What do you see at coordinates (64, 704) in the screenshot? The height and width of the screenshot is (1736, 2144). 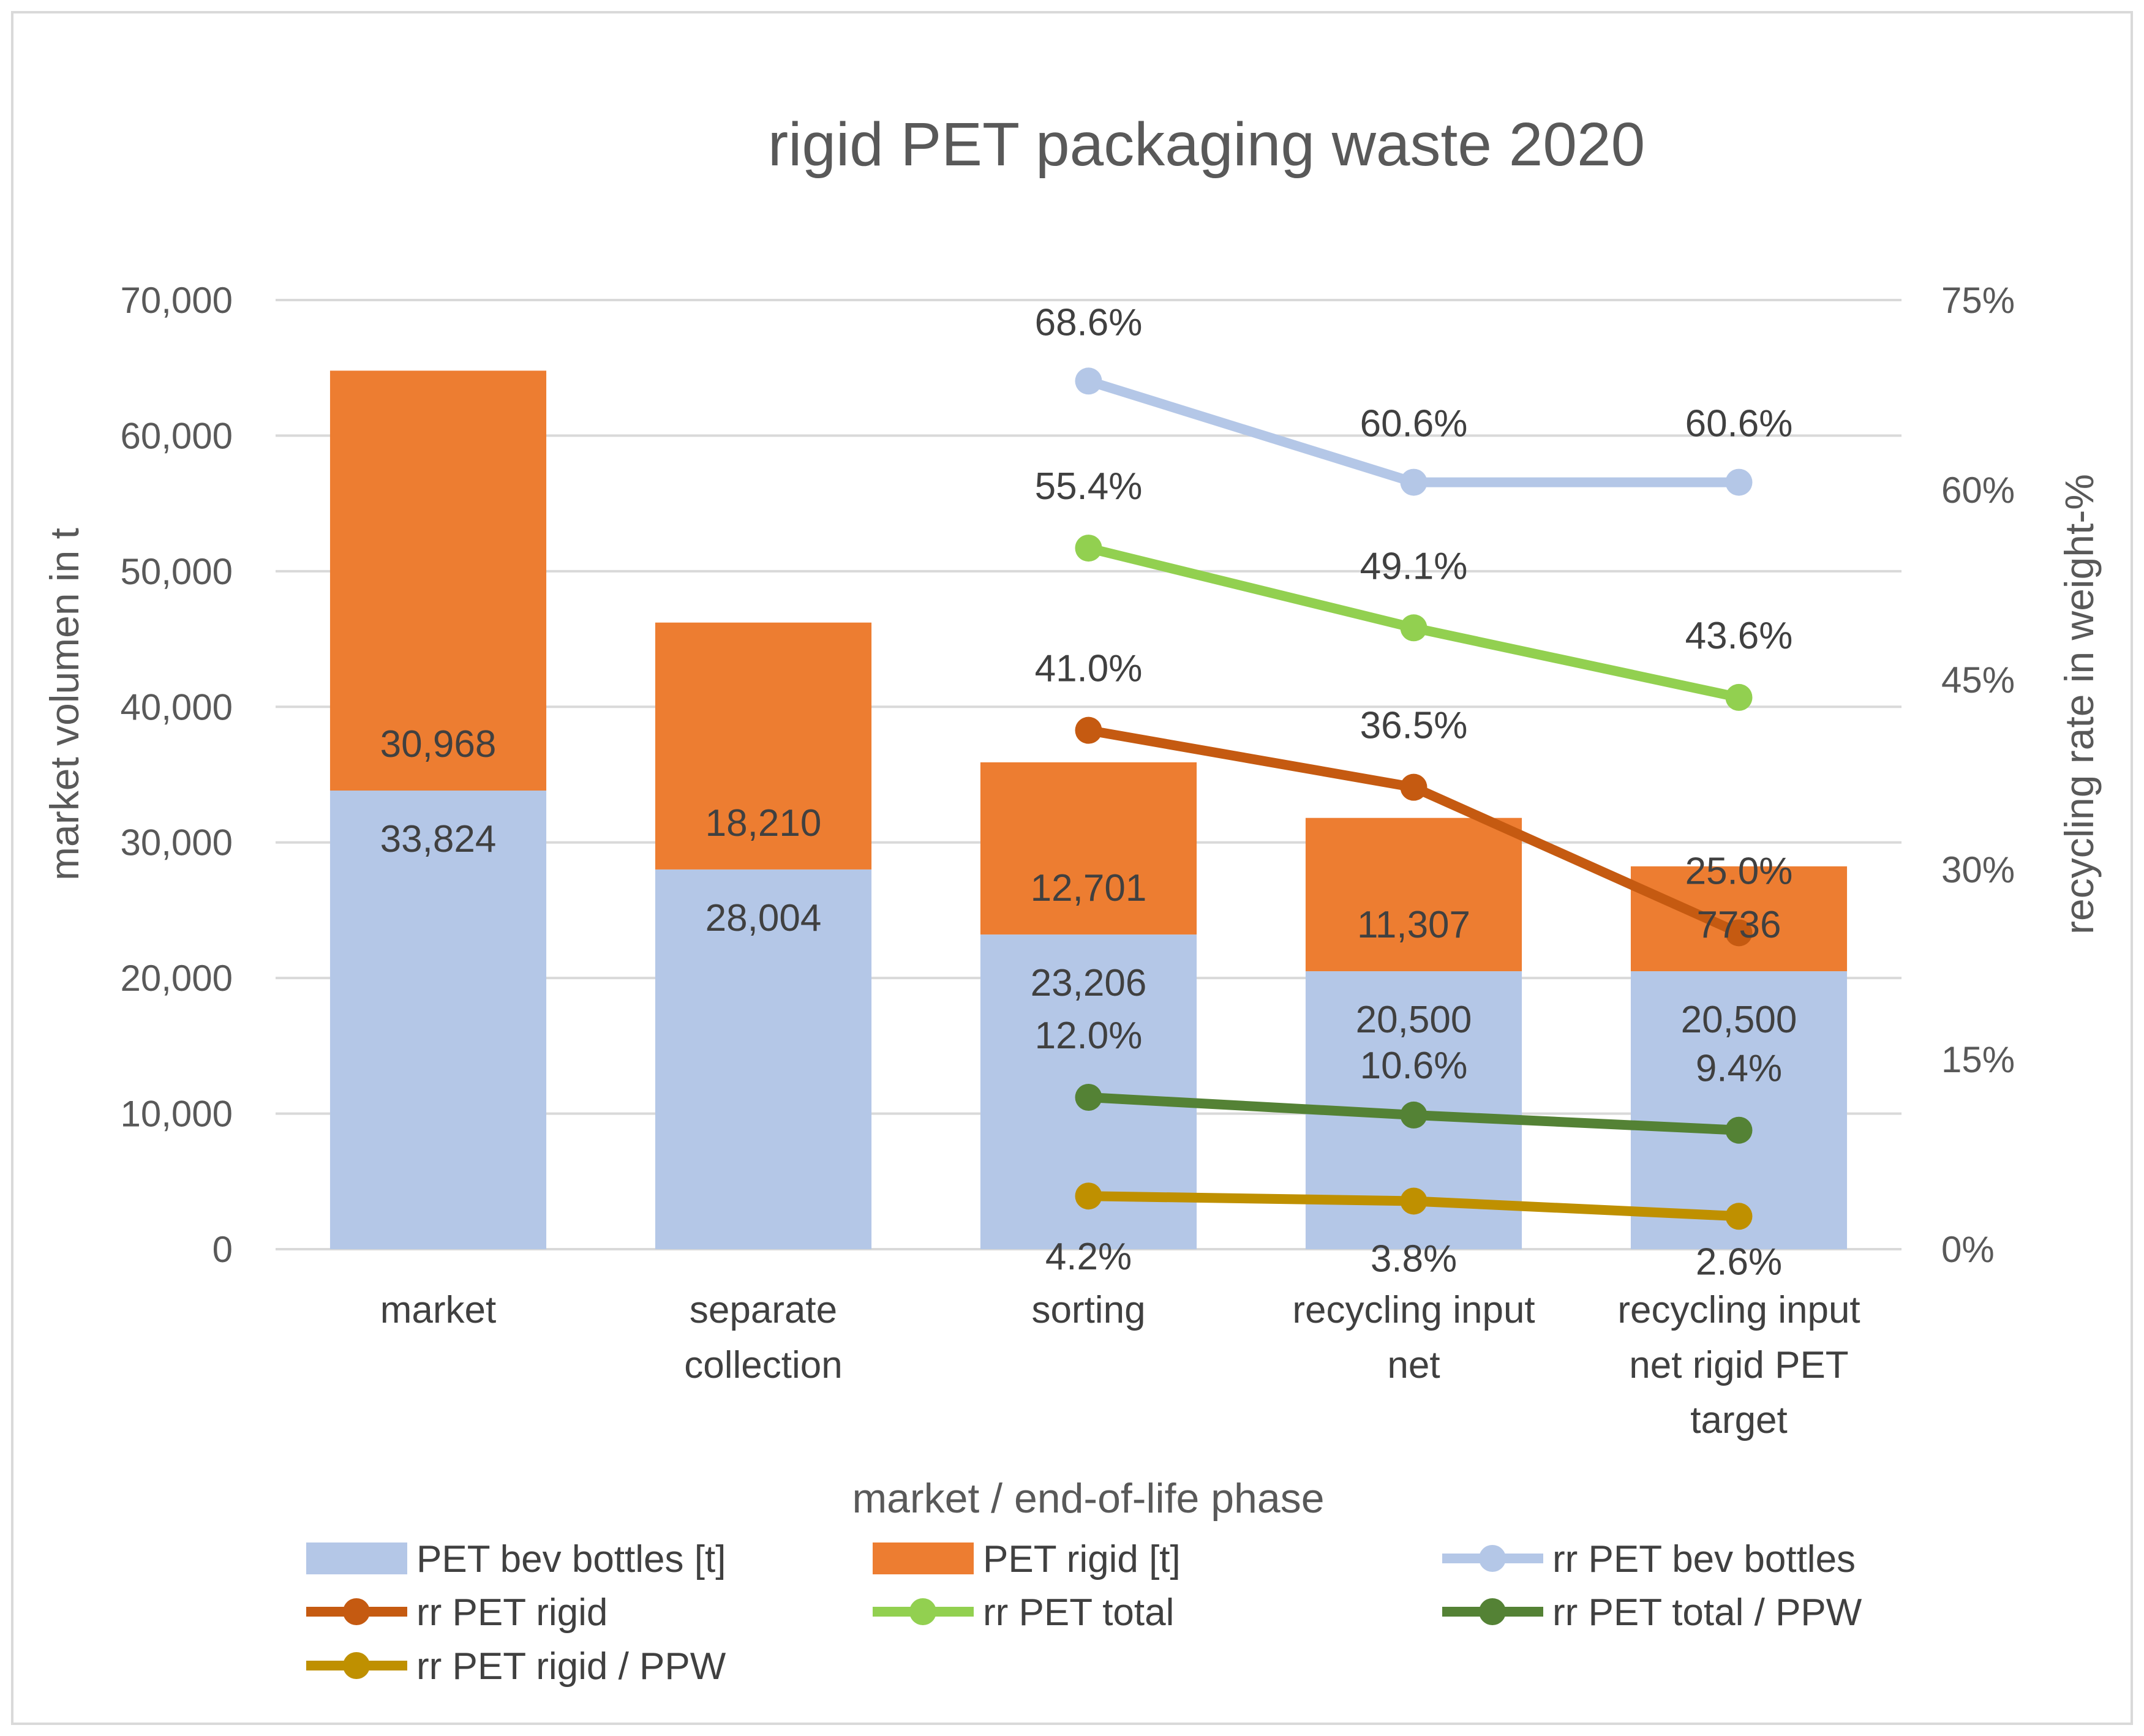 I see `y-axis-label: market volumen in t` at bounding box center [64, 704].